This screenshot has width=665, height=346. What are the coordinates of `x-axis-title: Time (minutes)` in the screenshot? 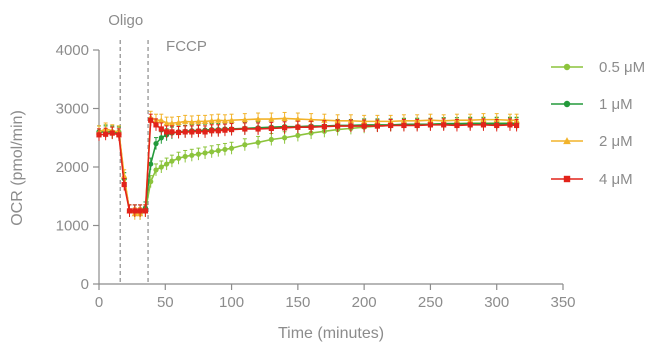 It's located at (331, 333).